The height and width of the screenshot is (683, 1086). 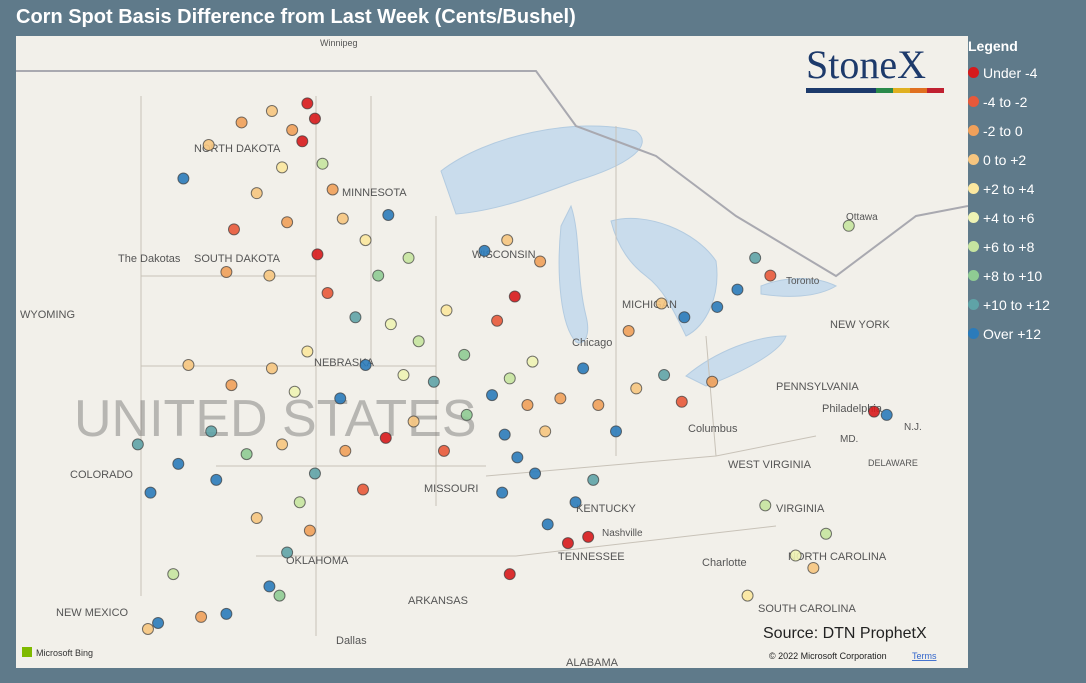 I want to click on logo-text: StoneX, so click(x=866, y=64).